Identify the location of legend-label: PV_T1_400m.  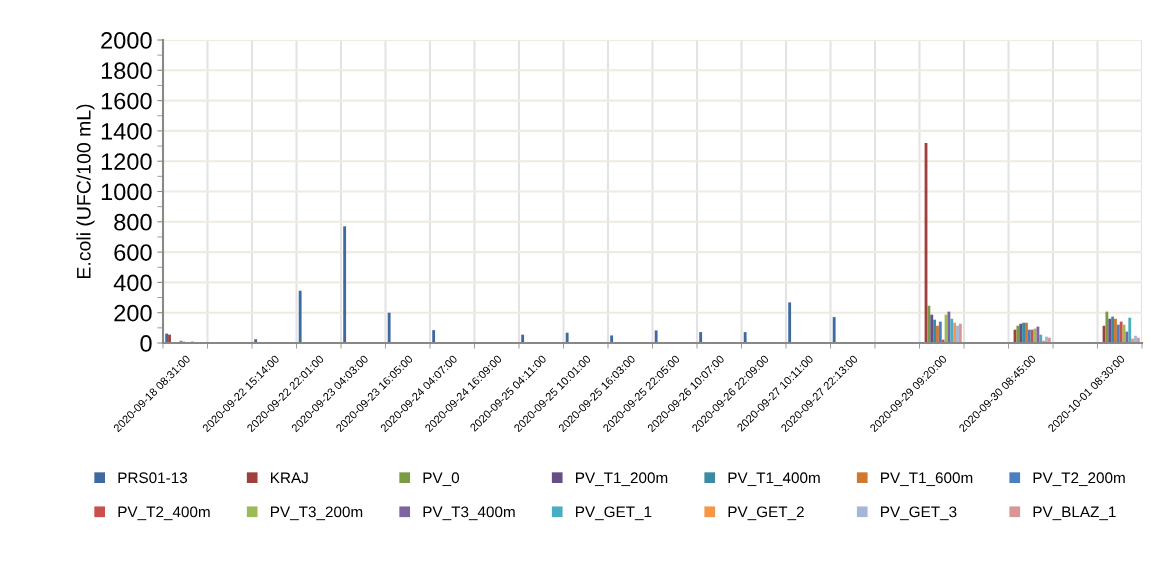
(774, 479).